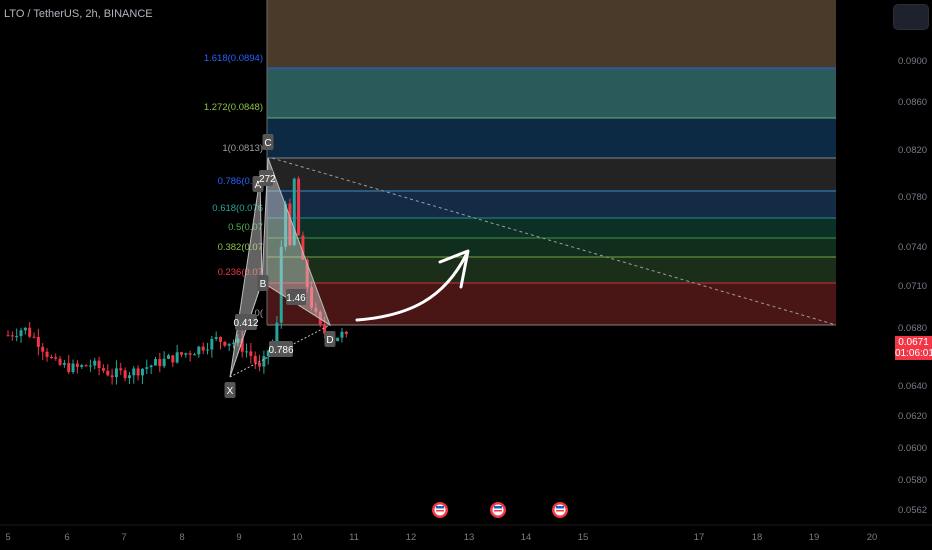  What do you see at coordinates (912, 510) in the screenshot?
I see `y-tick-label: 0.0562` at bounding box center [912, 510].